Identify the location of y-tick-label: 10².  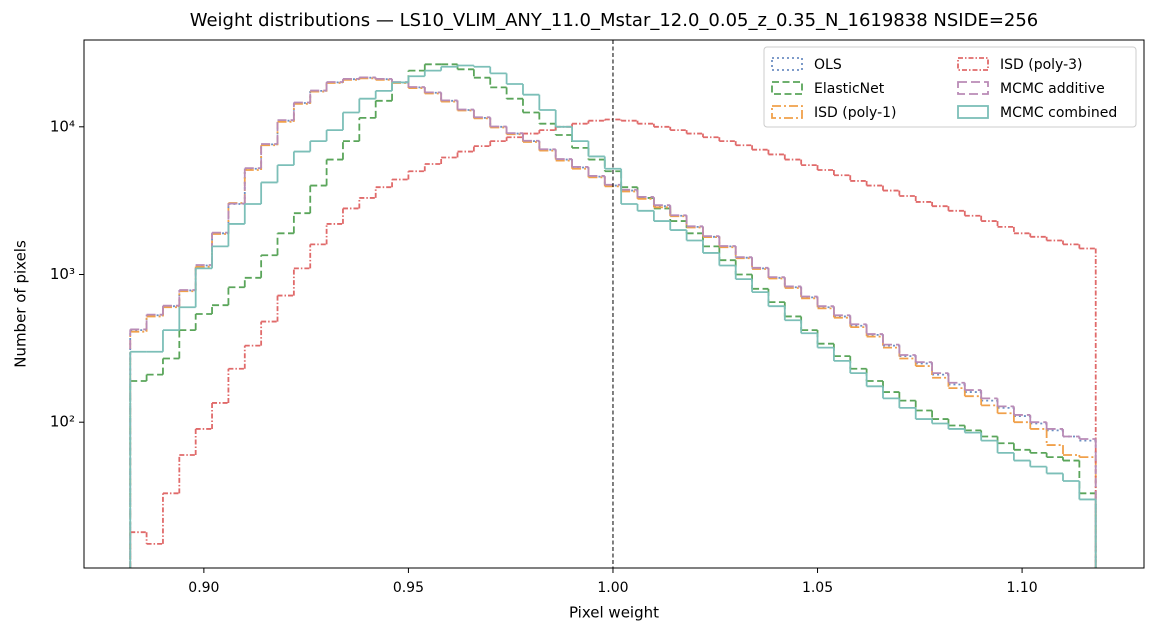
(62, 422).